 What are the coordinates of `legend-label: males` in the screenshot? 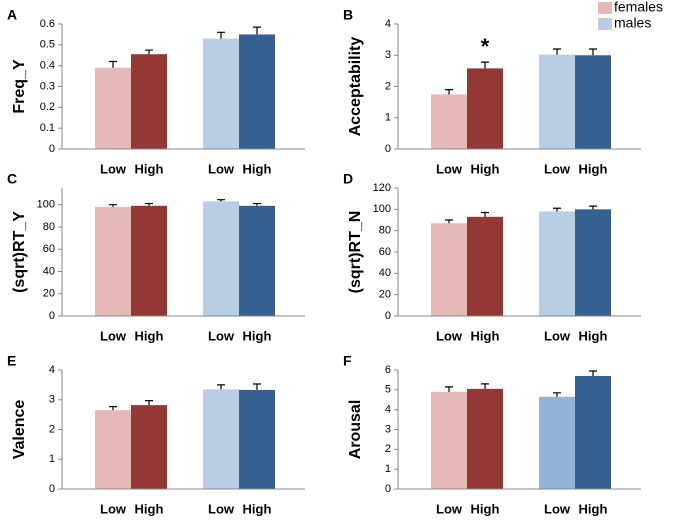 It's located at (632, 23).